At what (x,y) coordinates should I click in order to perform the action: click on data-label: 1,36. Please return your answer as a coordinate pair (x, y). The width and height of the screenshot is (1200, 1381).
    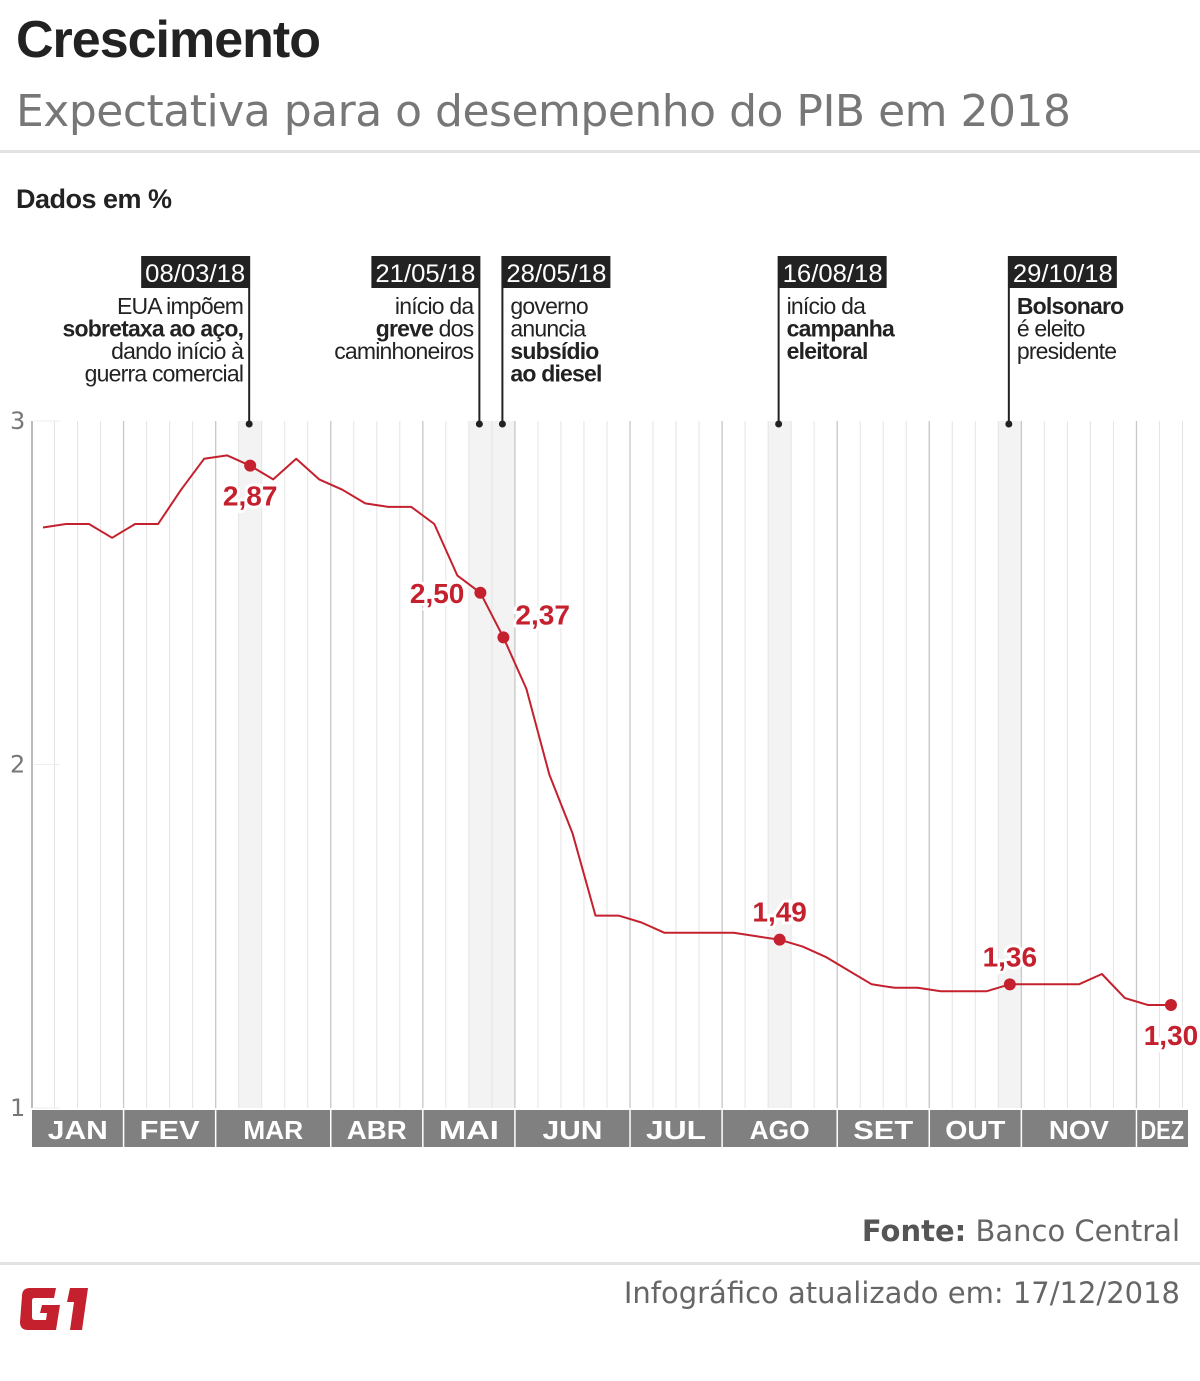
    Looking at the image, I should click on (1010, 956).